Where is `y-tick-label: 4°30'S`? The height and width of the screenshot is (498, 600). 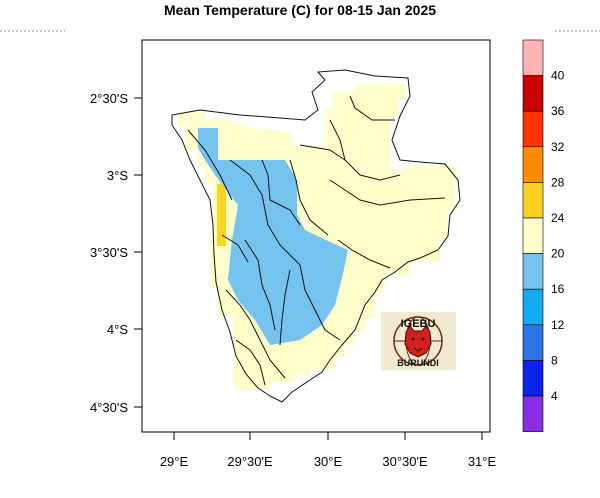
y-tick-label: 4°30'S is located at coordinates (109, 407).